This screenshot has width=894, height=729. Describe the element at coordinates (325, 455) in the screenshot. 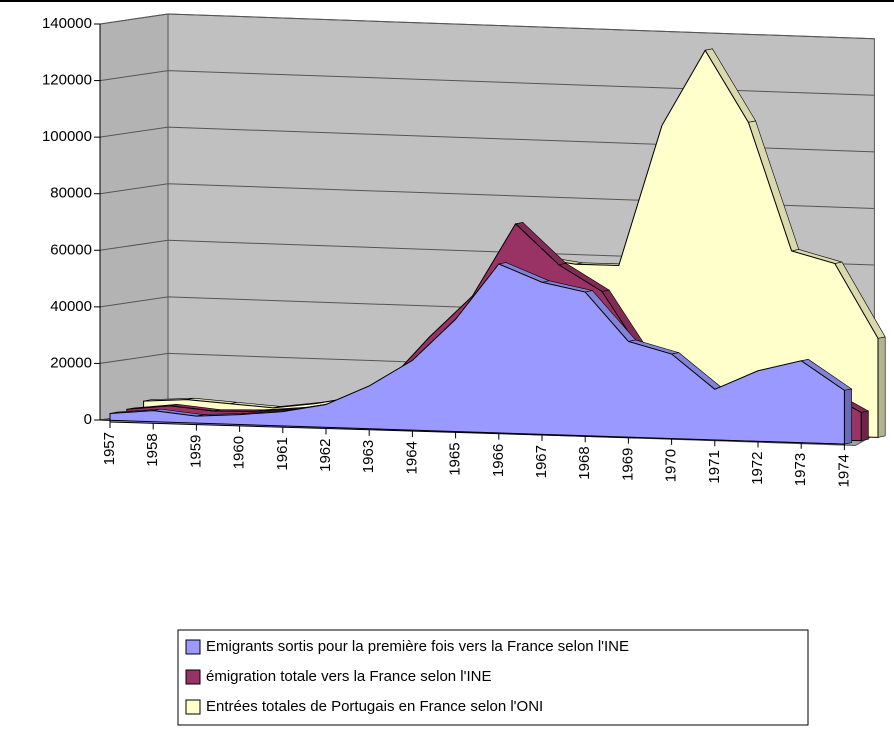

I see `x-tick-label: 1962` at that location.